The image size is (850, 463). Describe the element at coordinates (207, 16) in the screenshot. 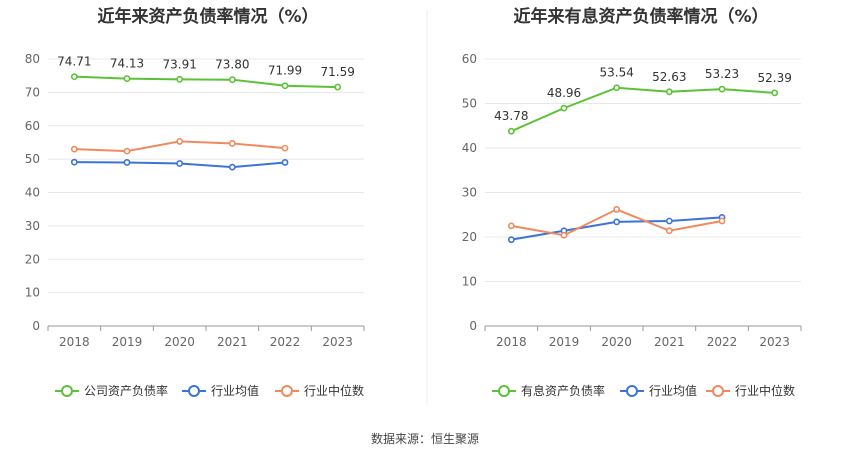

I see `chart-title: 近年来资产负债率情况（%）` at that location.